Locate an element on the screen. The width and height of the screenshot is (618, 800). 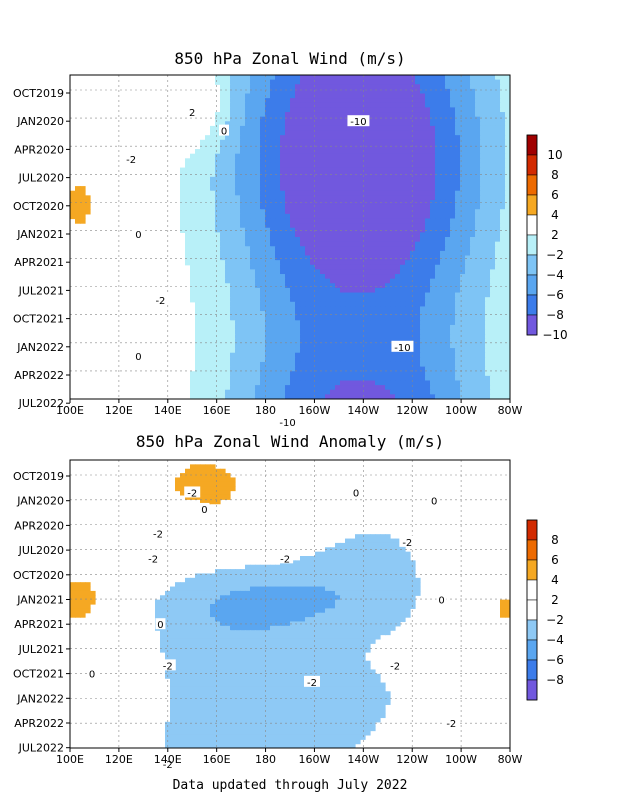
top-ytick-label: JAN2020 is located at coordinates (40, 121).